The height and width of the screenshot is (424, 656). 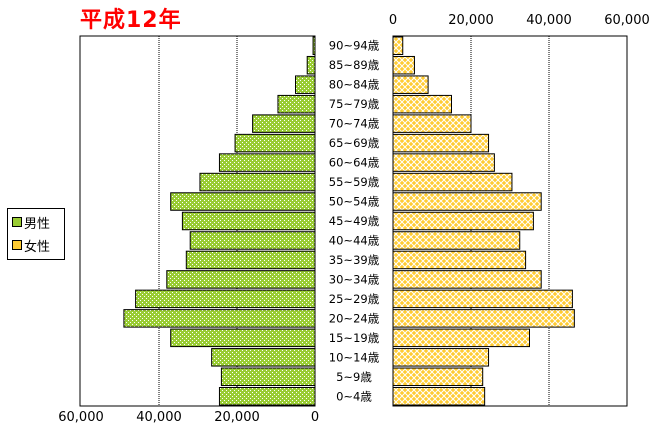 I want to click on category-label: 90~94歳, so click(x=354, y=46).